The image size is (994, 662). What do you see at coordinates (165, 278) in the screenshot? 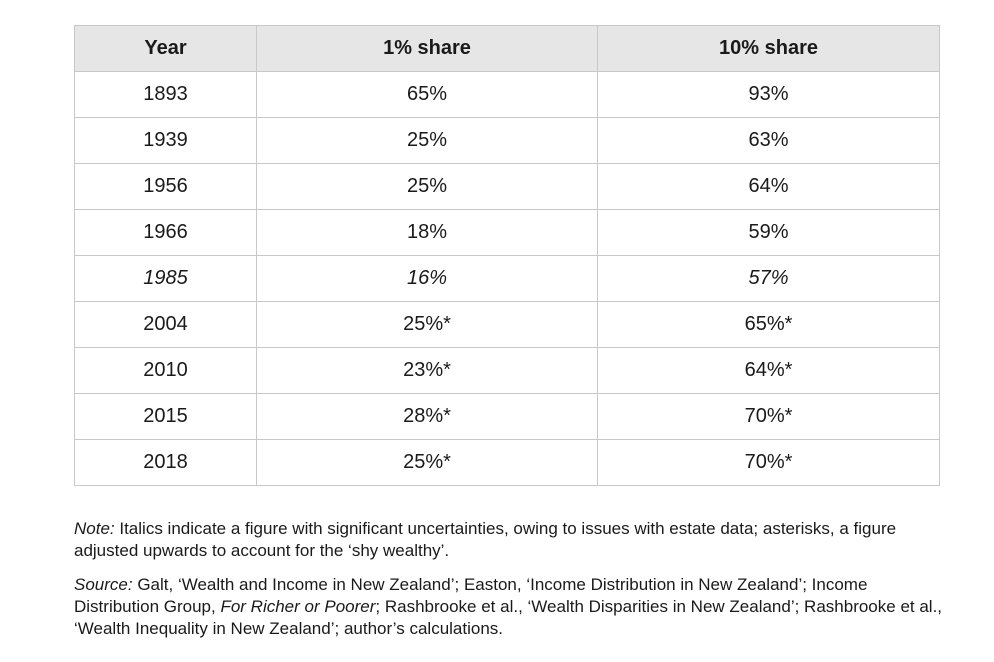
I see `cell-year: 1985` at bounding box center [165, 278].